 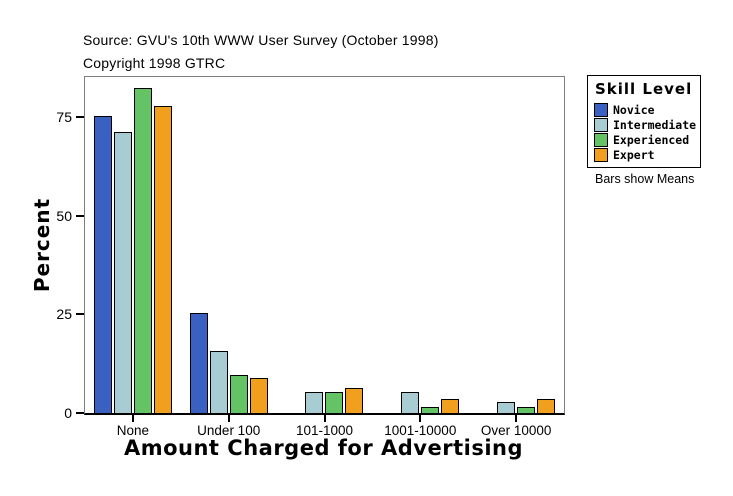 What do you see at coordinates (68, 413) in the screenshot?
I see `y-tick-label: 0` at bounding box center [68, 413].